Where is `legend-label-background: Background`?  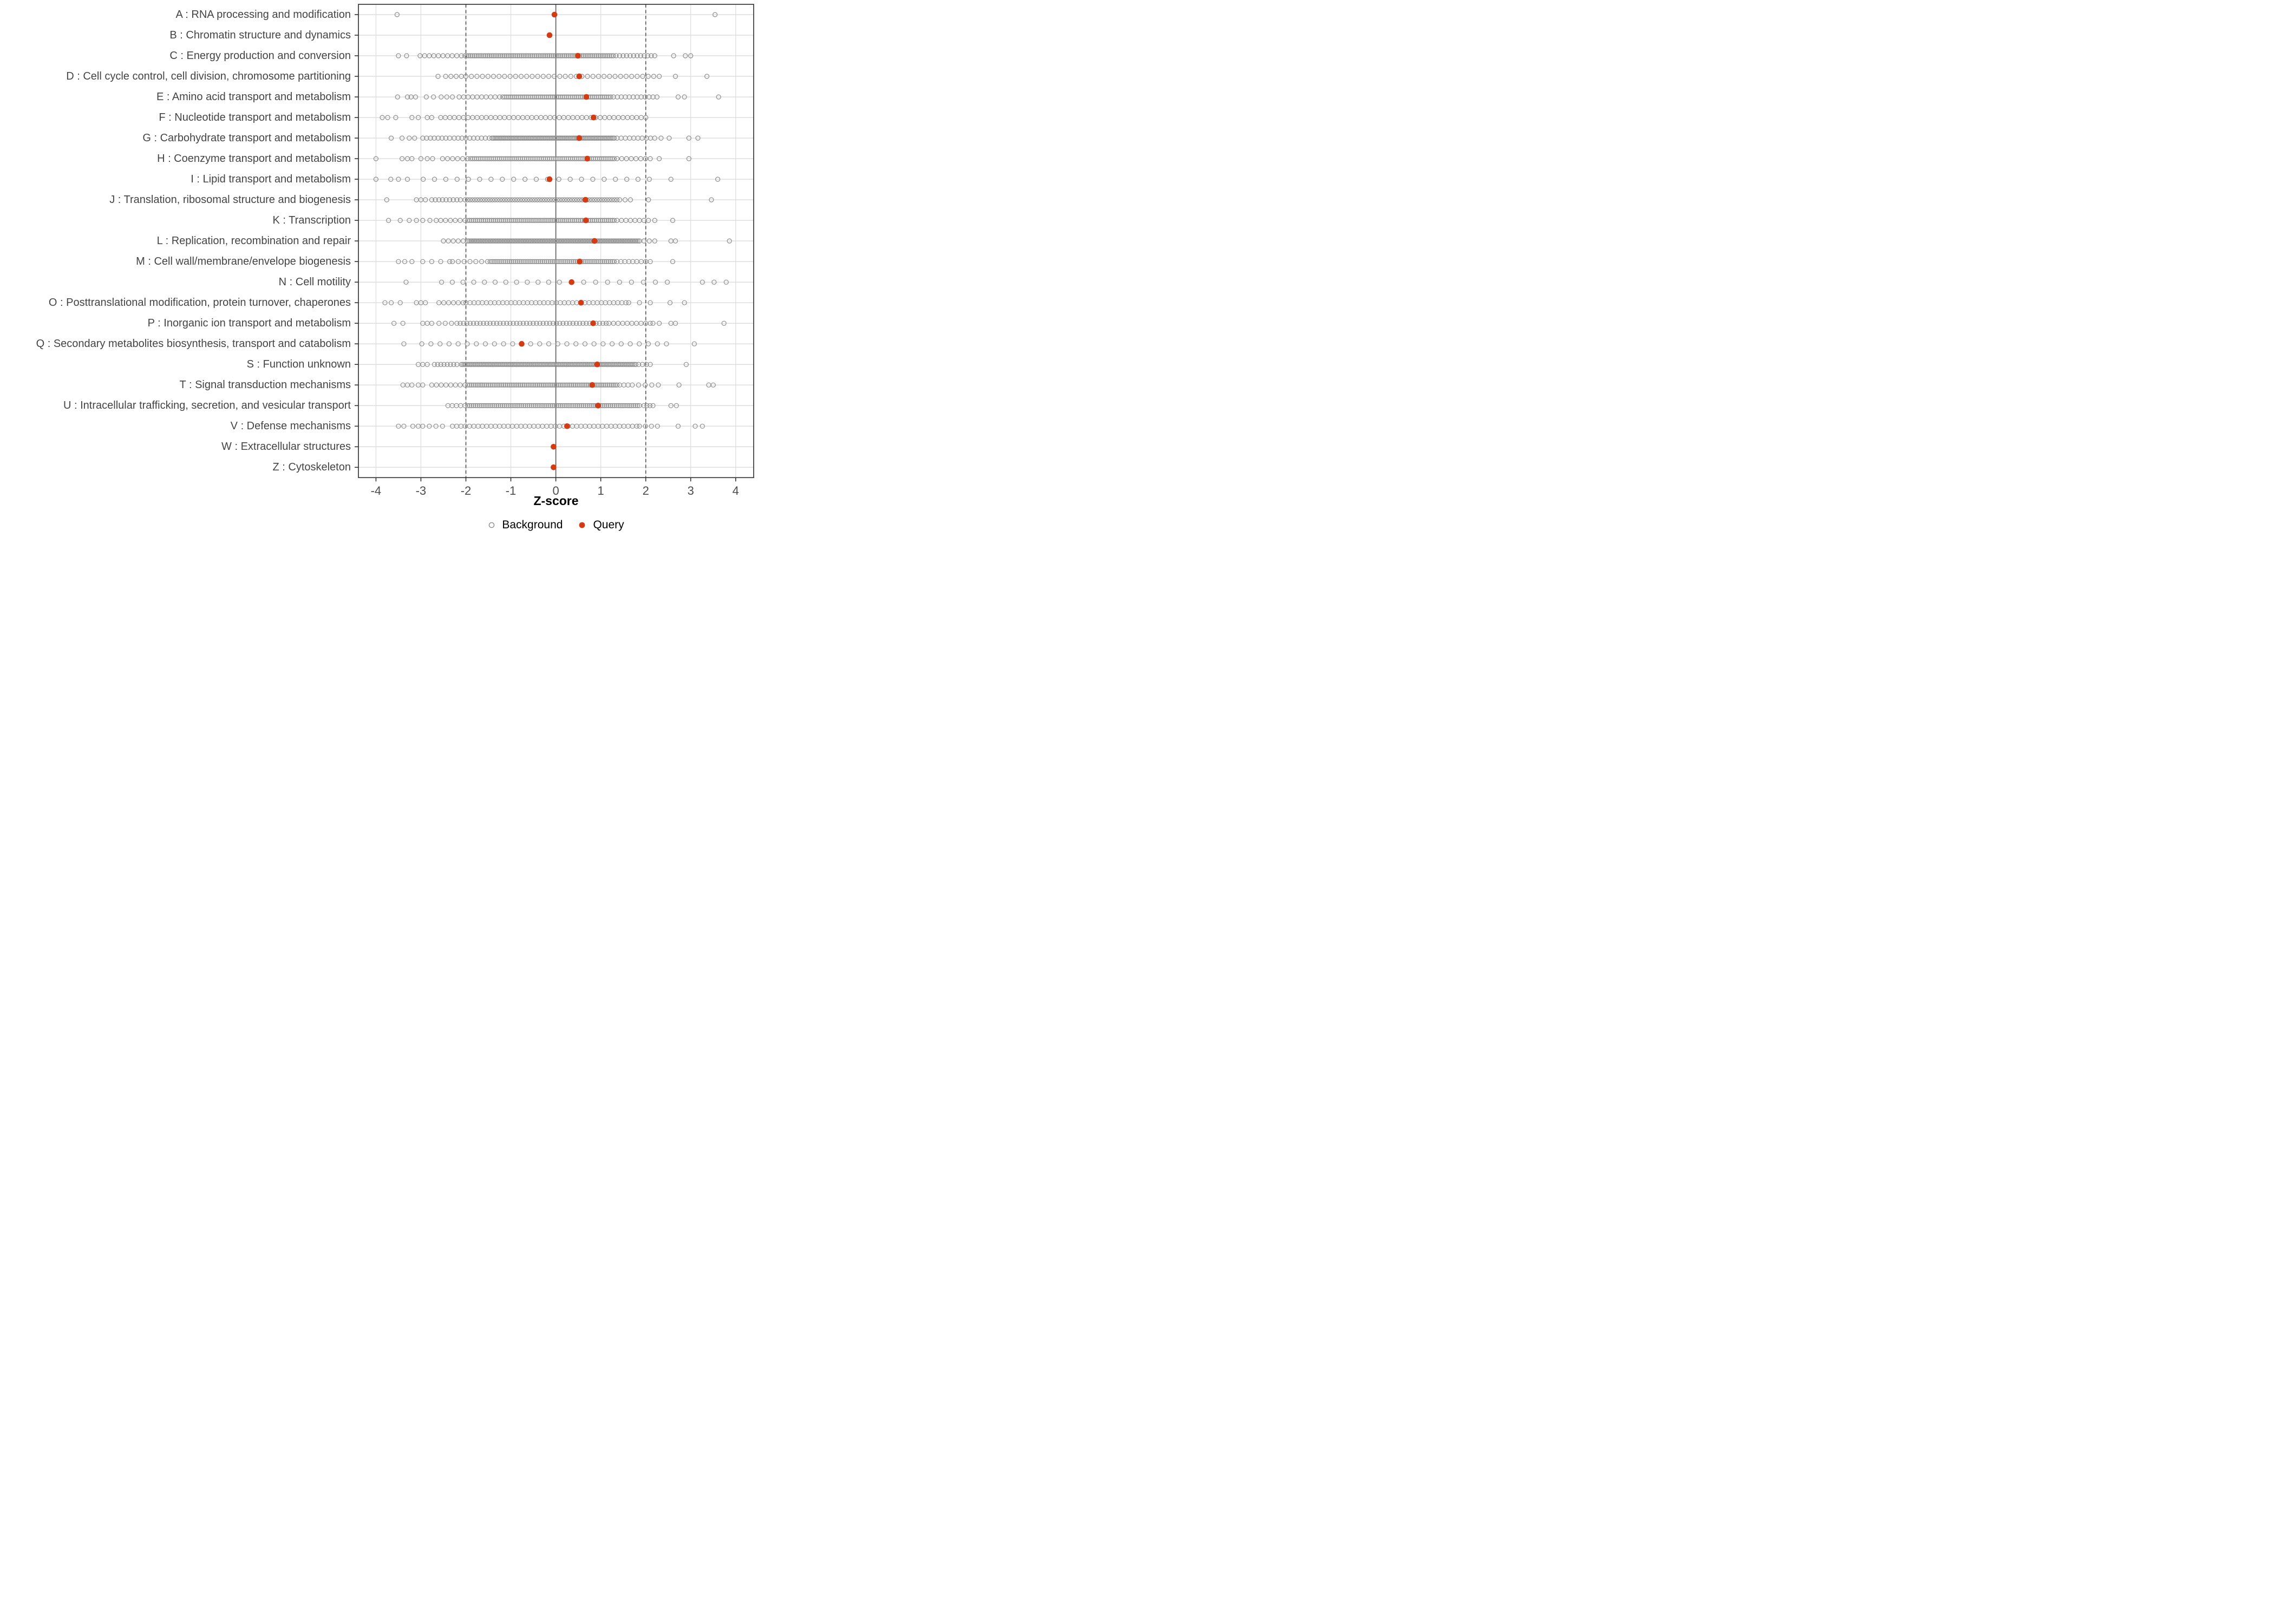
legend-label-background: Background is located at coordinates (533, 525).